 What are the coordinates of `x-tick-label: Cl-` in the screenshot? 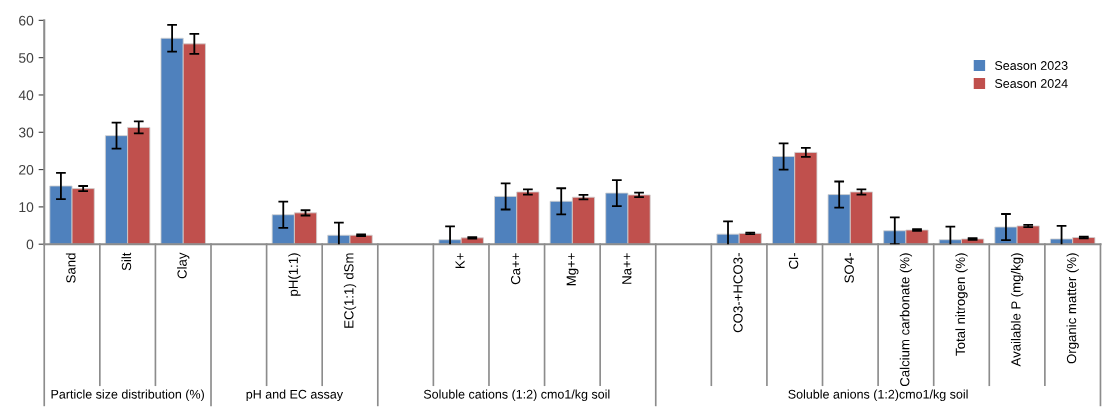 It's located at (793, 261).